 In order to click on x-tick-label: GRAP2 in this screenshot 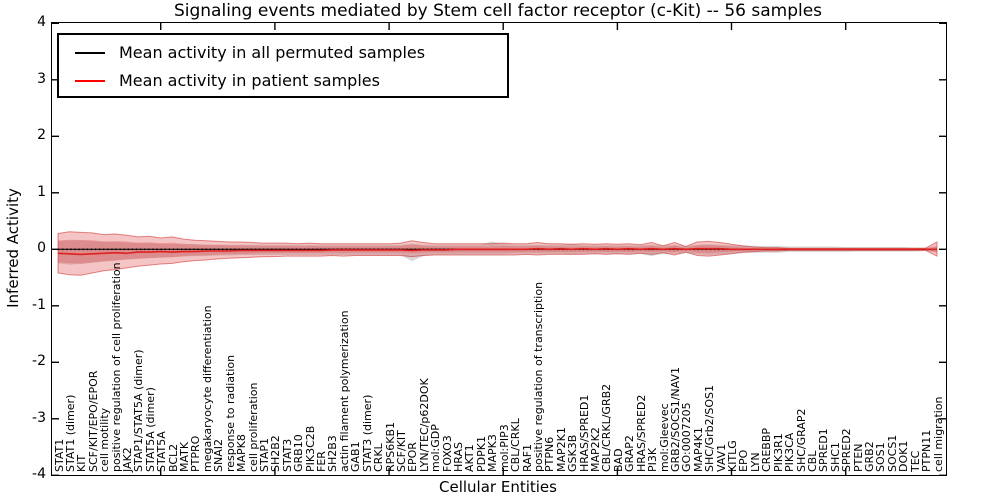, I will do `click(630, 453)`.